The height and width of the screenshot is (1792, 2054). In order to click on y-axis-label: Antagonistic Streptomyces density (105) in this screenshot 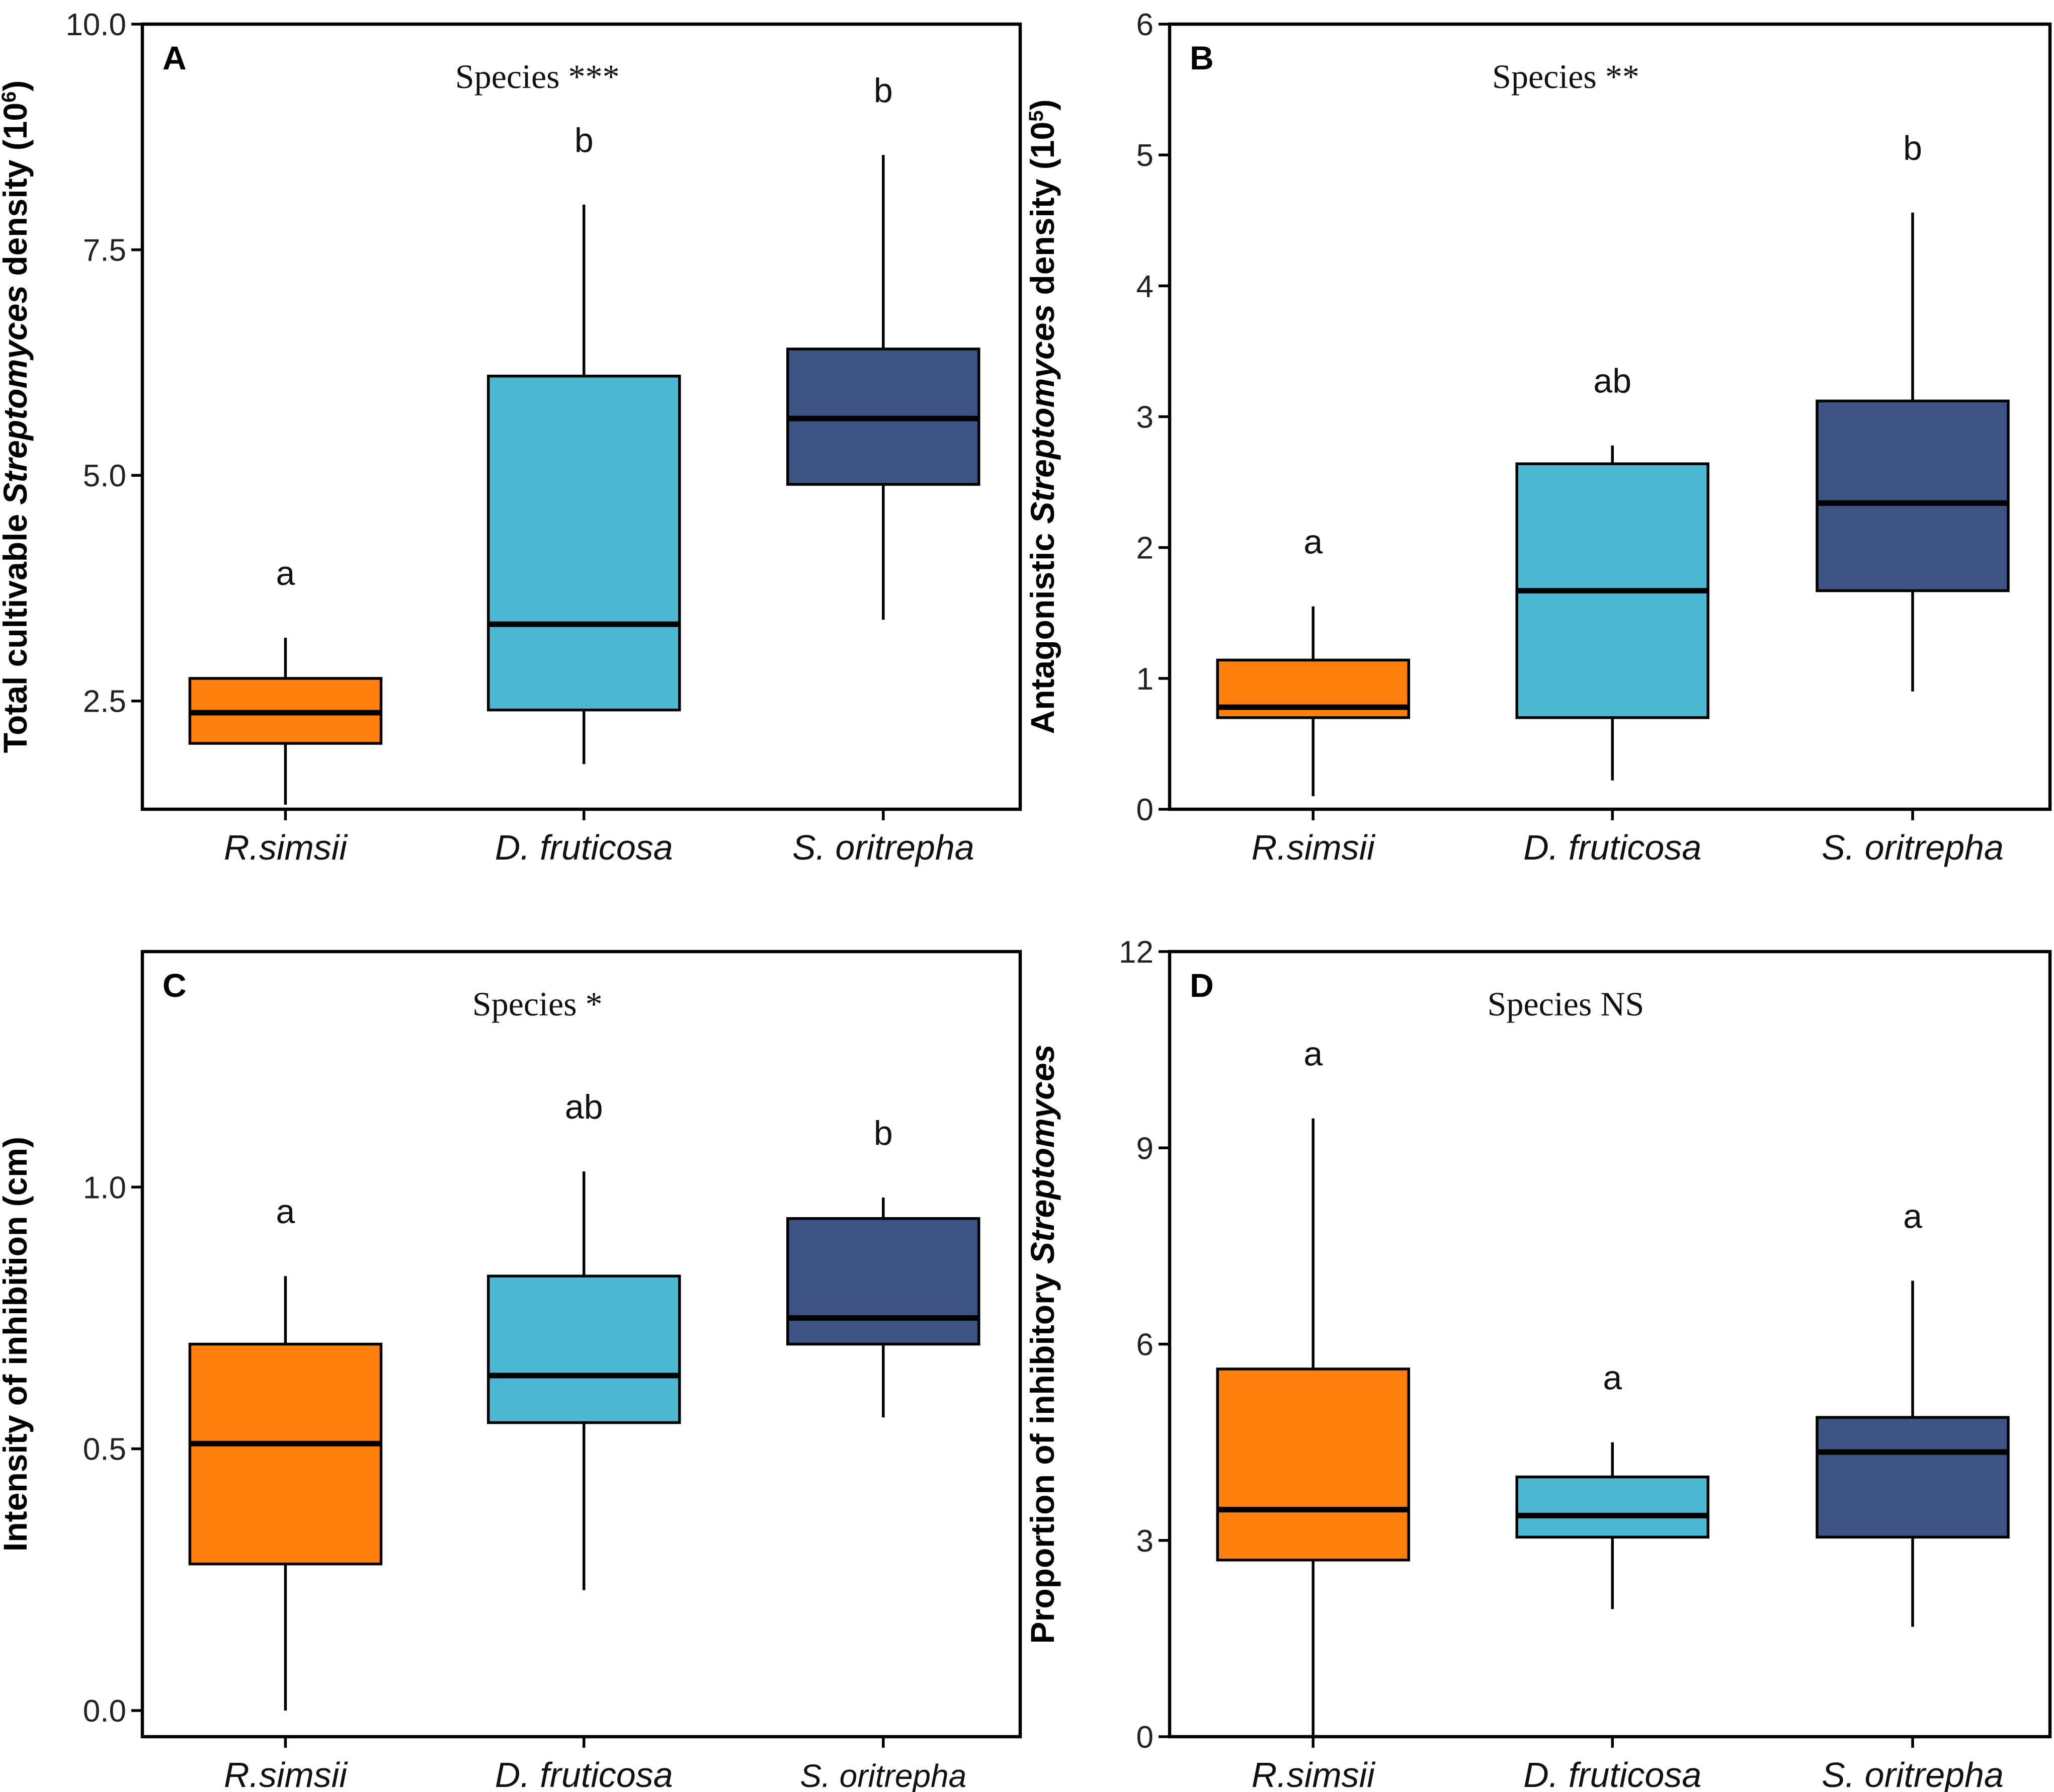, I will do `click(1042, 417)`.